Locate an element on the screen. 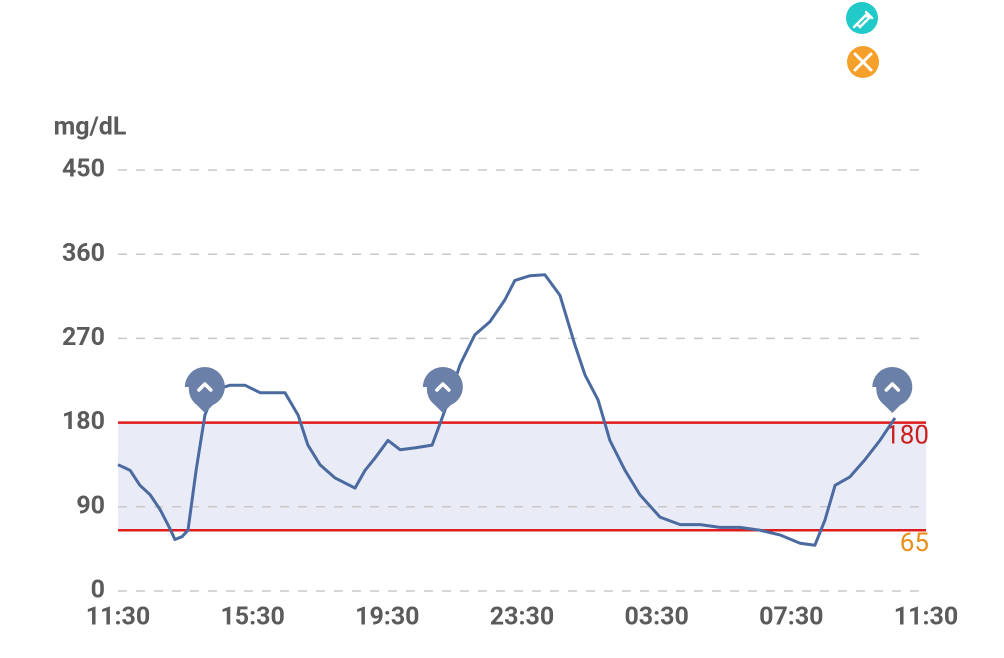 The height and width of the screenshot is (658, 1004). target-label: 180 is located at coordinates (907, 435).